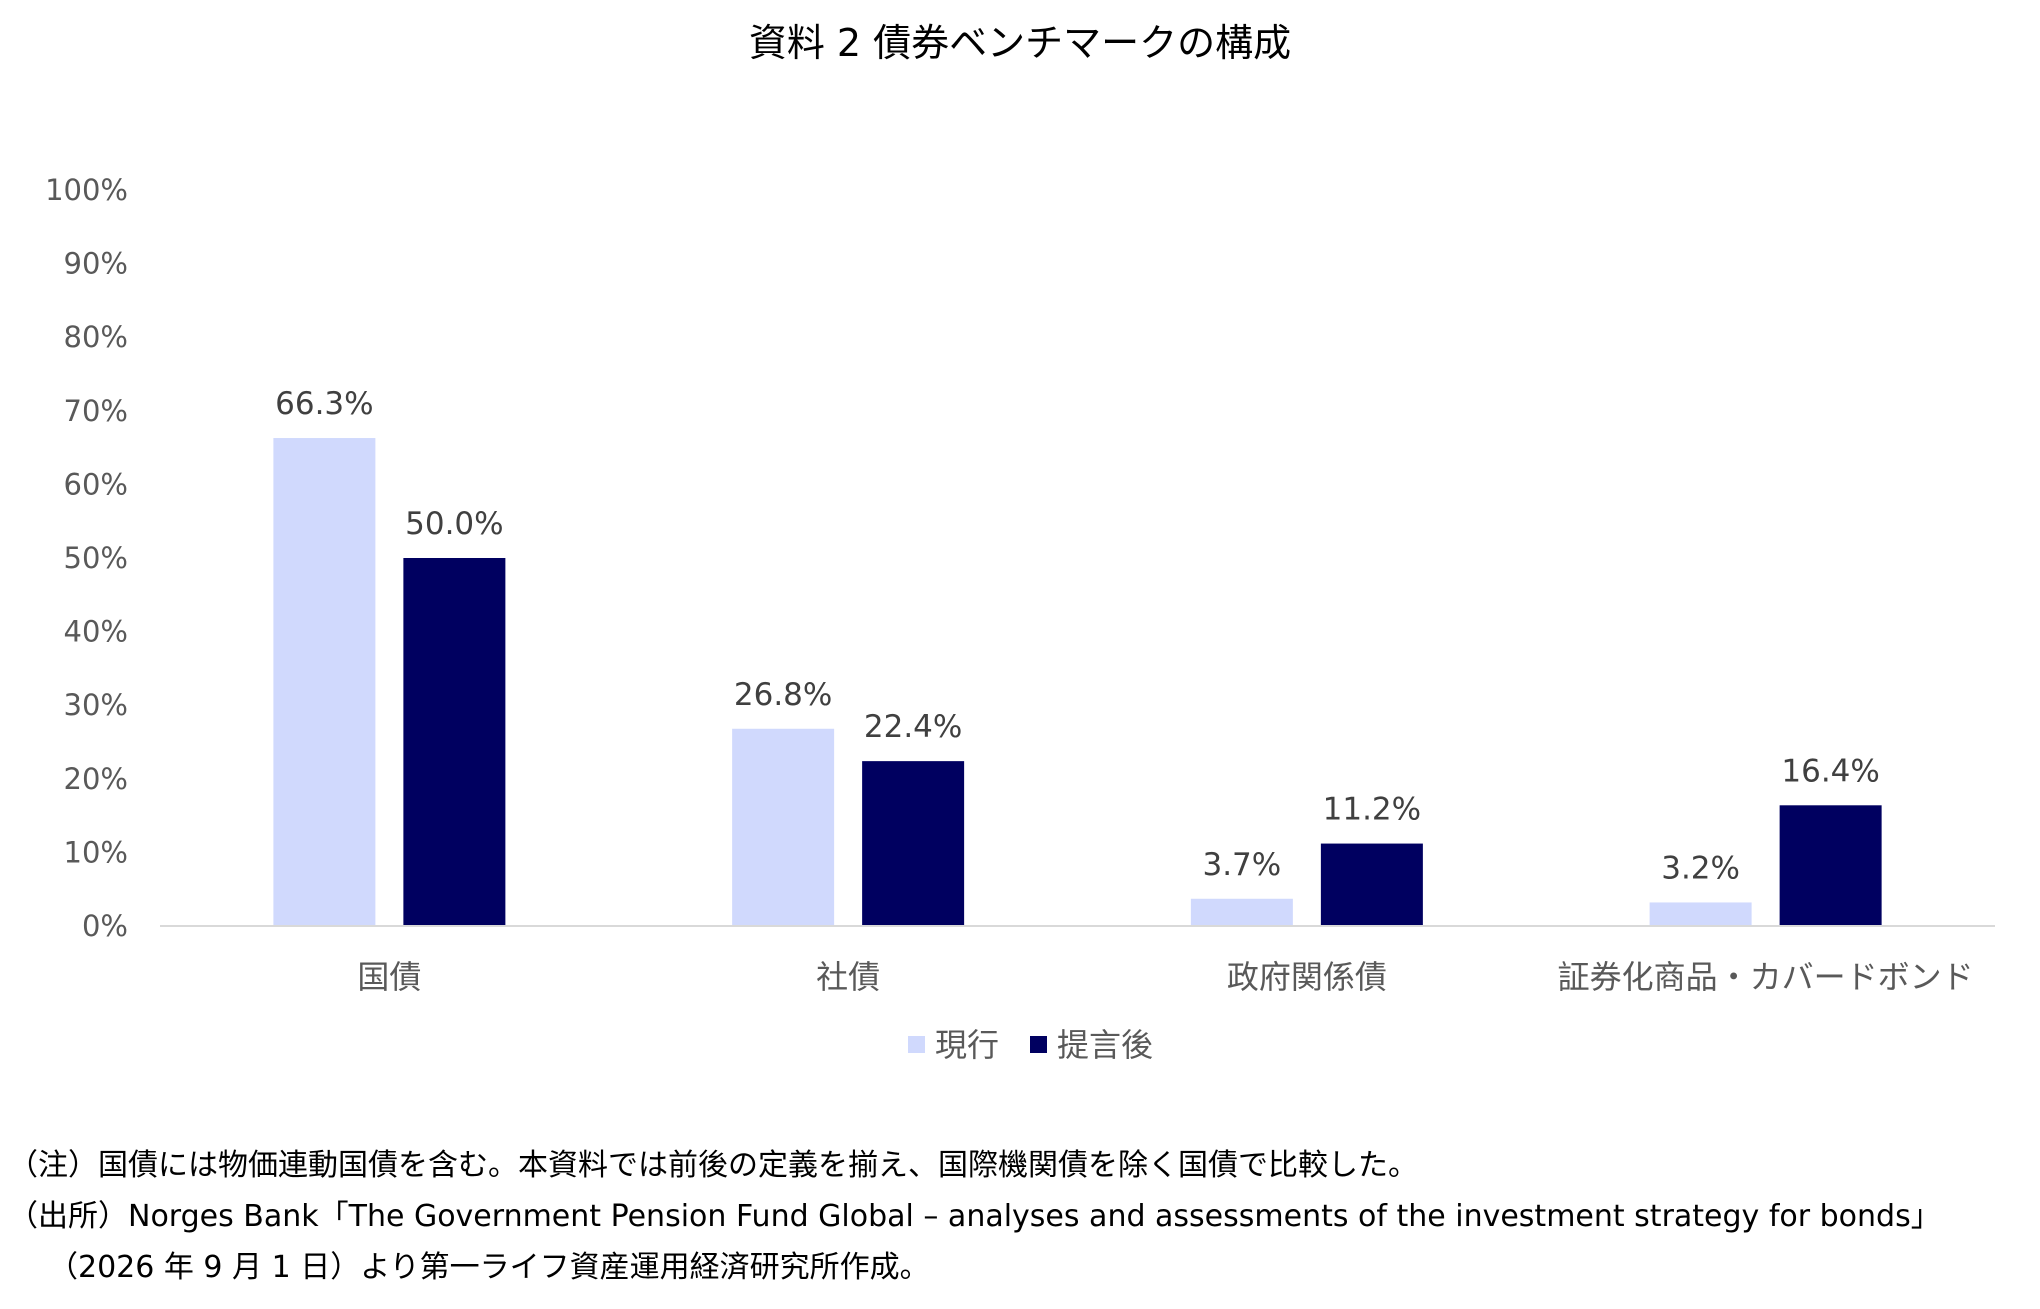 This screenshot has width=2040, height=1309. I want to click on legend-label: 現行, so click(967, 1045).